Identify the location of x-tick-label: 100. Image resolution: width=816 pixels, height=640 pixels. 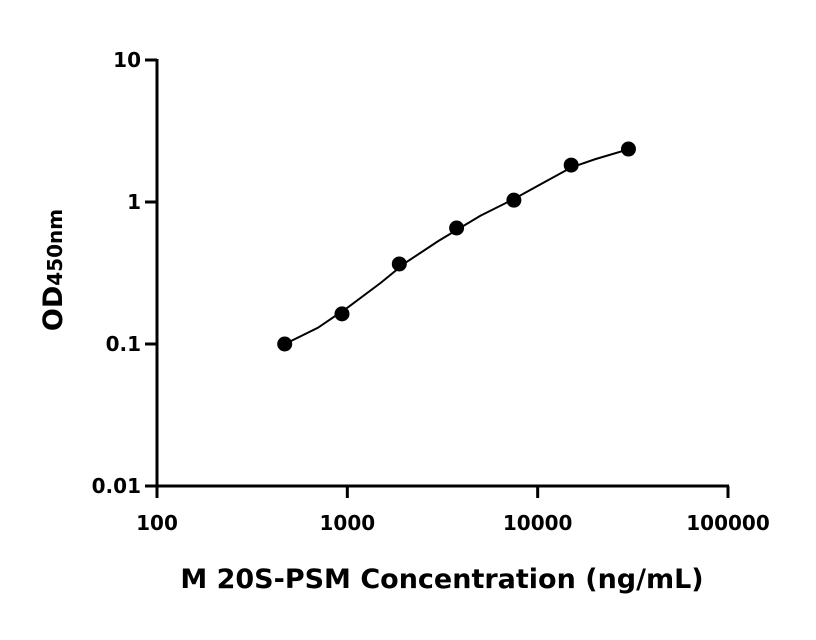
(157, 523).